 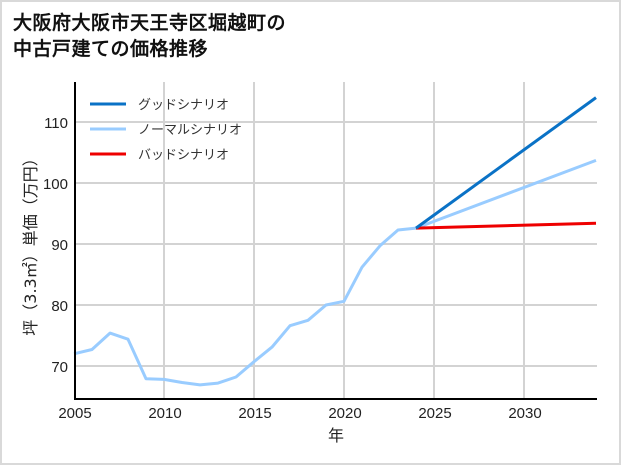 I want to click on chart-title-line2: 中古戸建ての価格推移, so click(x=111, y=49).